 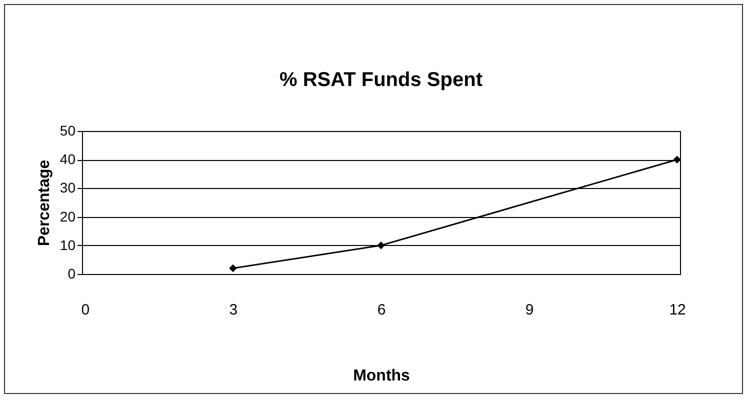 I want to click on x-tick-label: 12, so click(x=677, y=310).